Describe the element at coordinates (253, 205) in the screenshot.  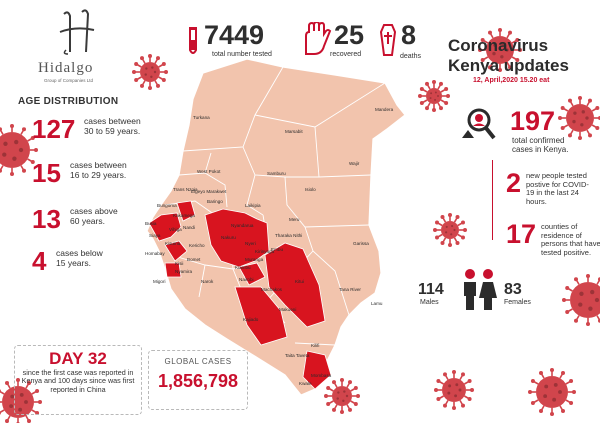
I see `county-label-laikipia: Laikipia` at that location.